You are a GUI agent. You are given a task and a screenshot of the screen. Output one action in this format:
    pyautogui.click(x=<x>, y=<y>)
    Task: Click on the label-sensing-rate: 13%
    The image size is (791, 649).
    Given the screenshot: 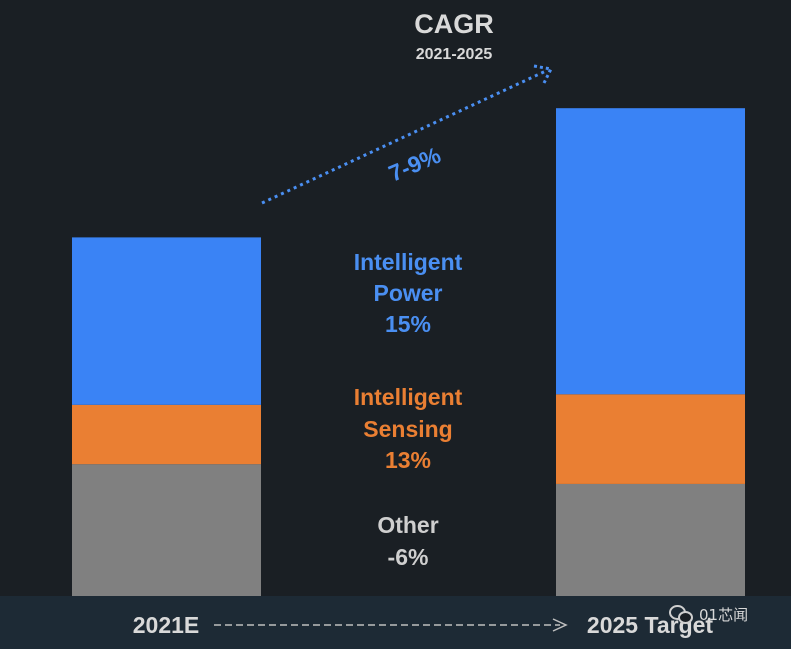 What is the action you would take?
    pyautogui.click(x=408, y=460)
    